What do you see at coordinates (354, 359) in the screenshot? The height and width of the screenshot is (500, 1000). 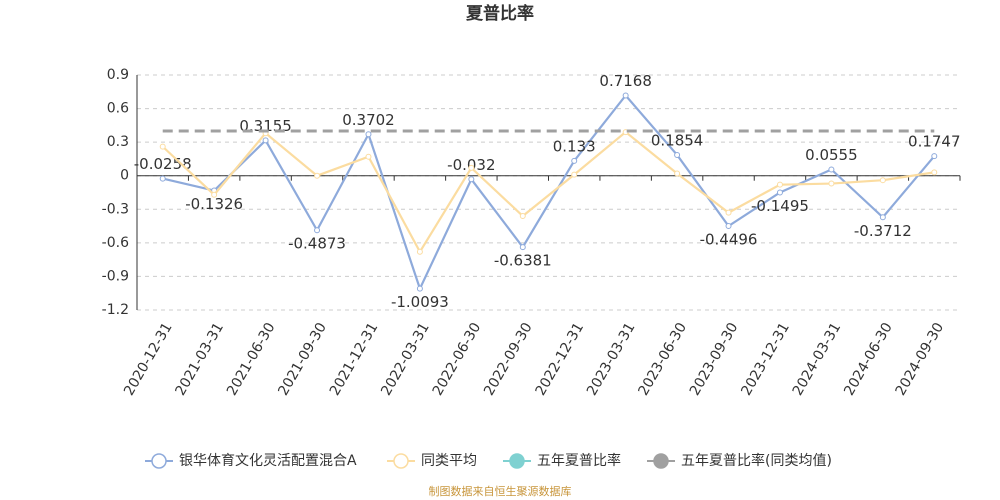 I see `x-tick-label: 2021-12-31` at bounding box center [354, 359].